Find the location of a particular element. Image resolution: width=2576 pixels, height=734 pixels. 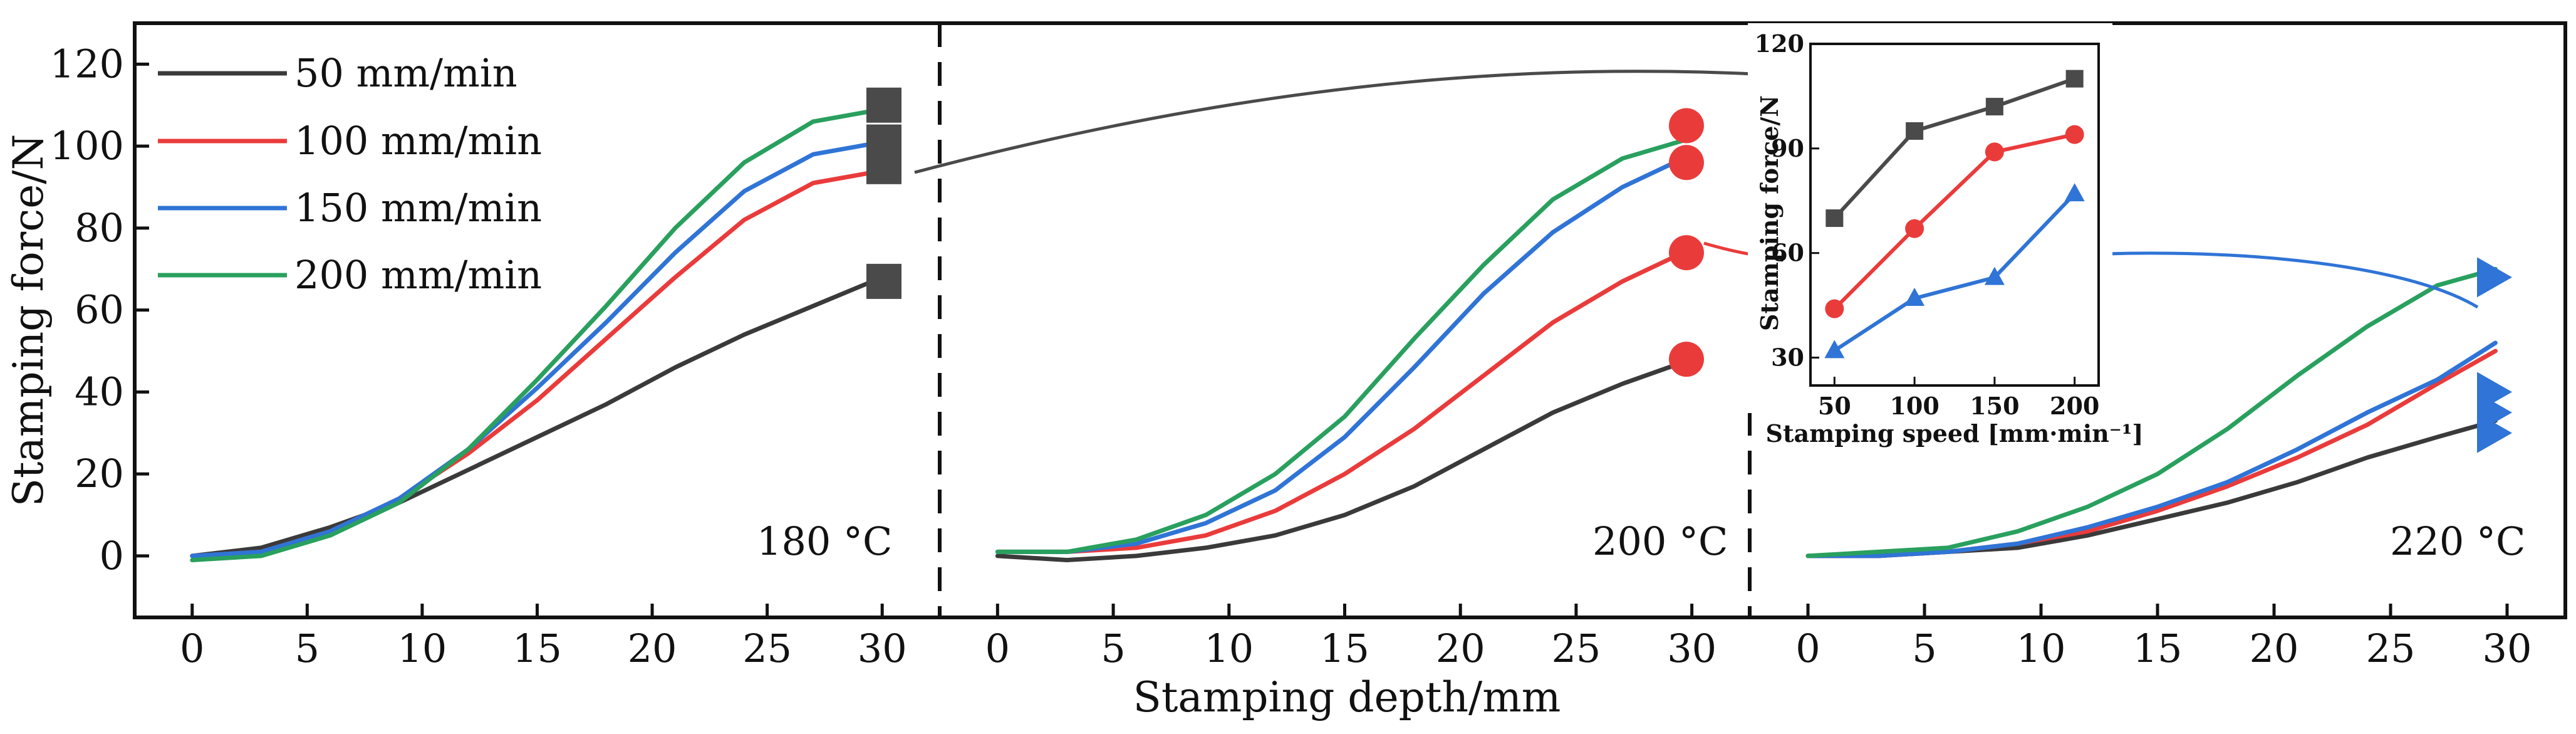

y-axis-ticks: 0 20 40 60 80 100 120 is located at coordinates (99, 310).